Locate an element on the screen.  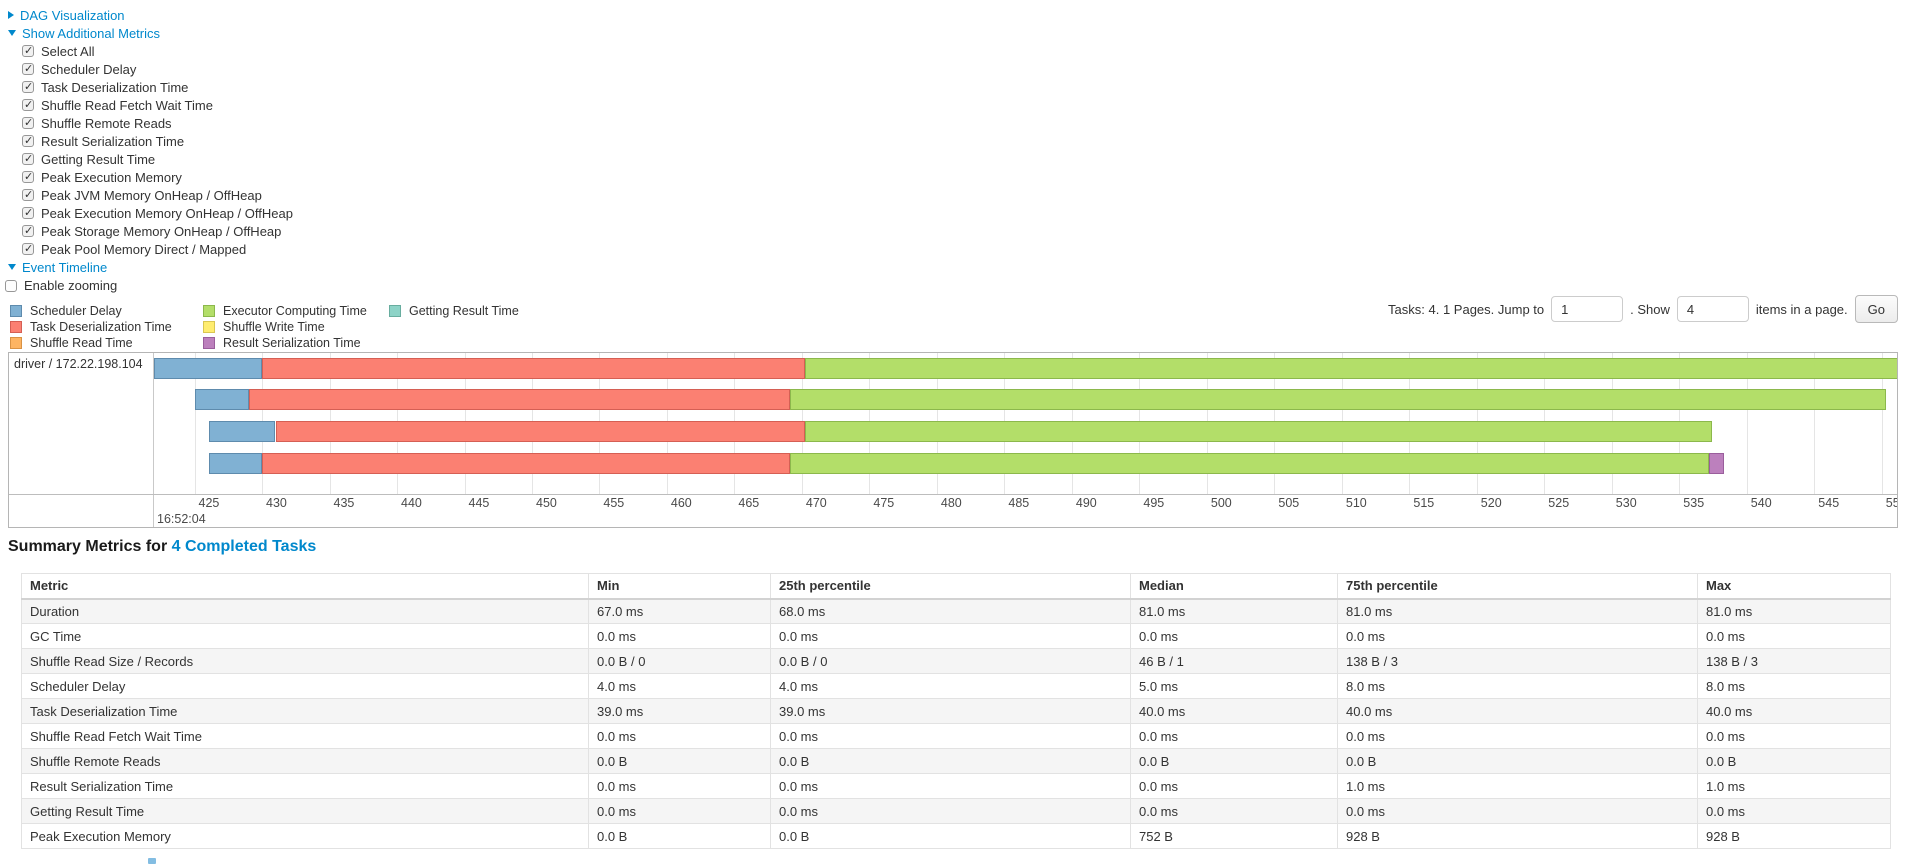
axis-tick-label: 545 is located at coordinates (1829, 503).